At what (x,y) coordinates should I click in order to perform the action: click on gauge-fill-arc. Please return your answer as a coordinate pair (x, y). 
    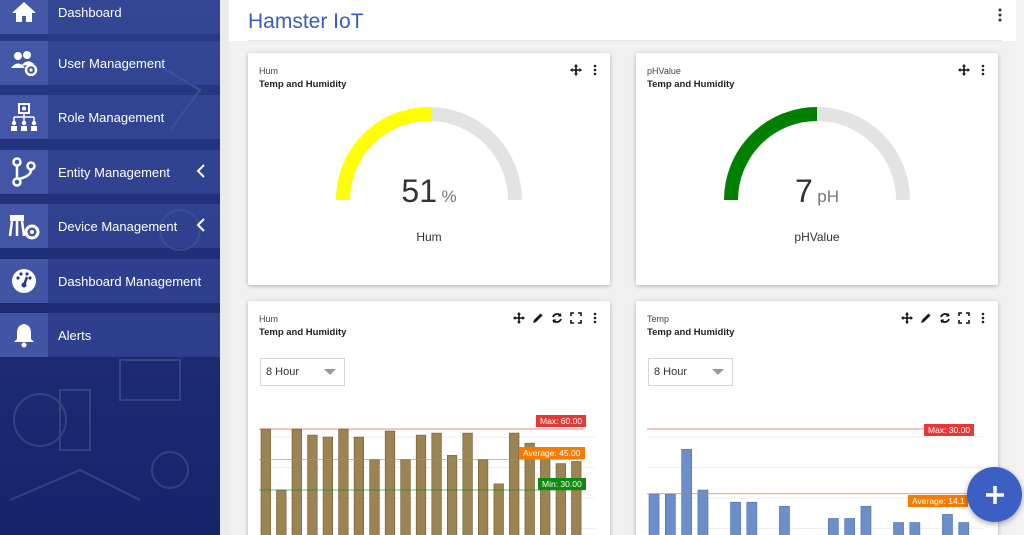
    Looking at the image, I should click on (771, 154).